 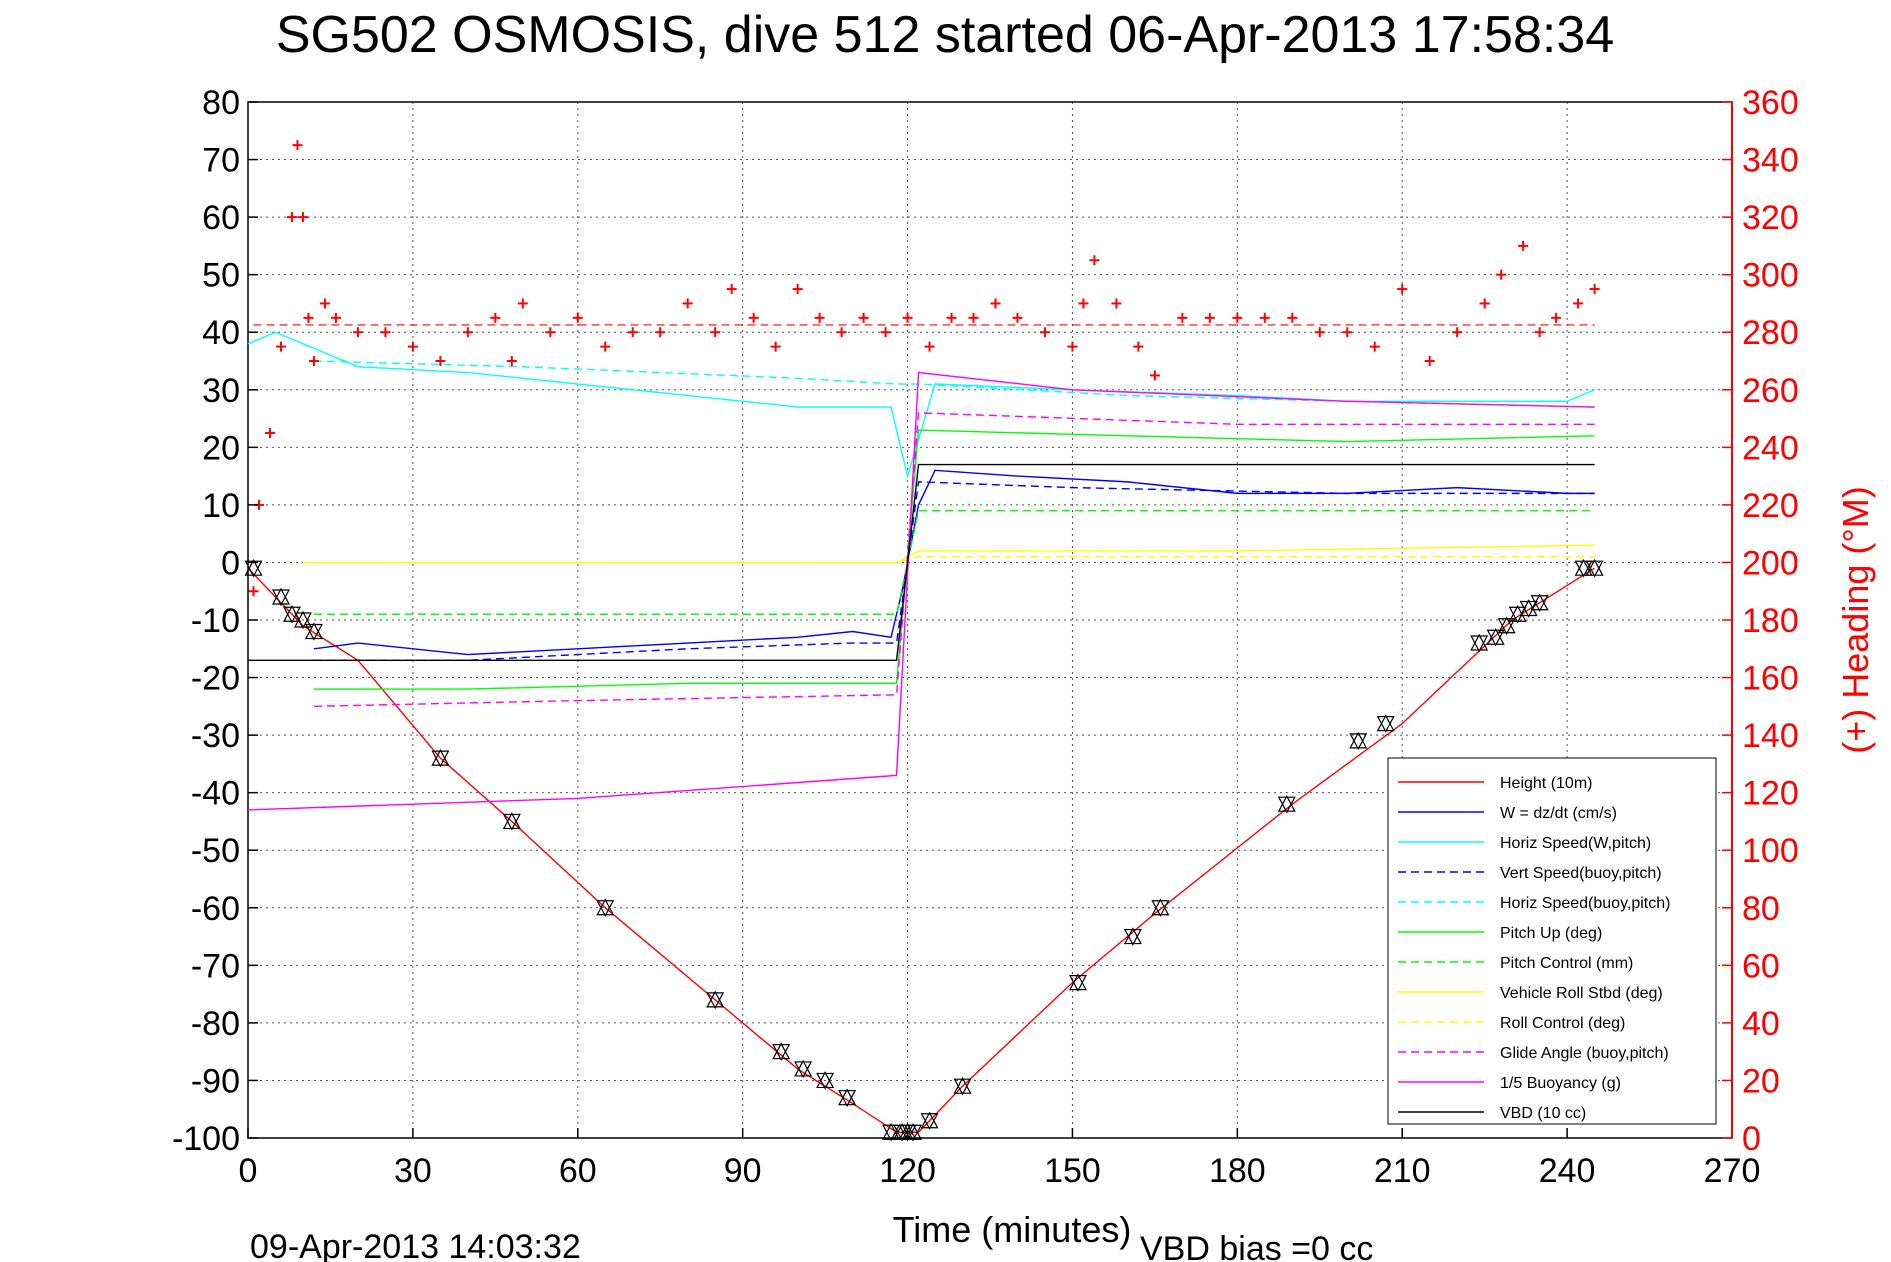 I want to click on series-line-roll-control-deg, so click(x=948, y=559).